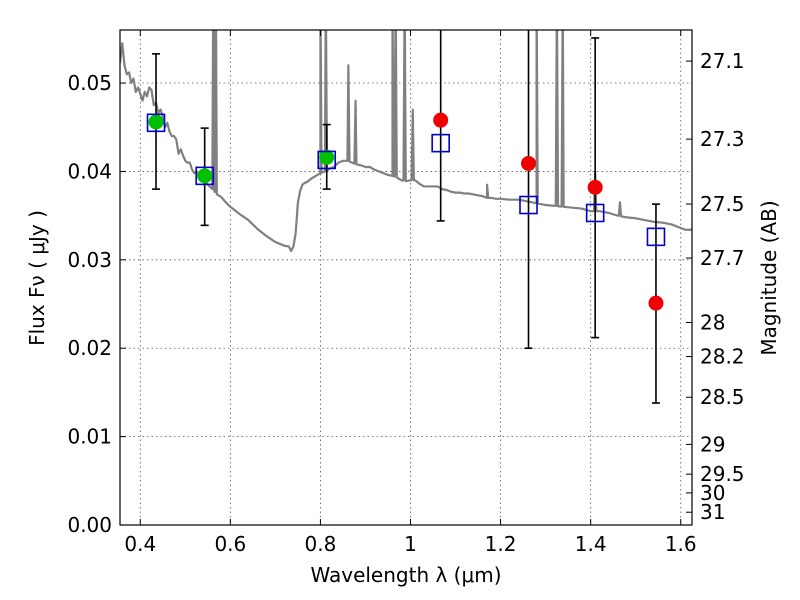 The height and width of the screenshot is (600, 800). I want to click on x-tick-label: 0.4, so click(140, 544).